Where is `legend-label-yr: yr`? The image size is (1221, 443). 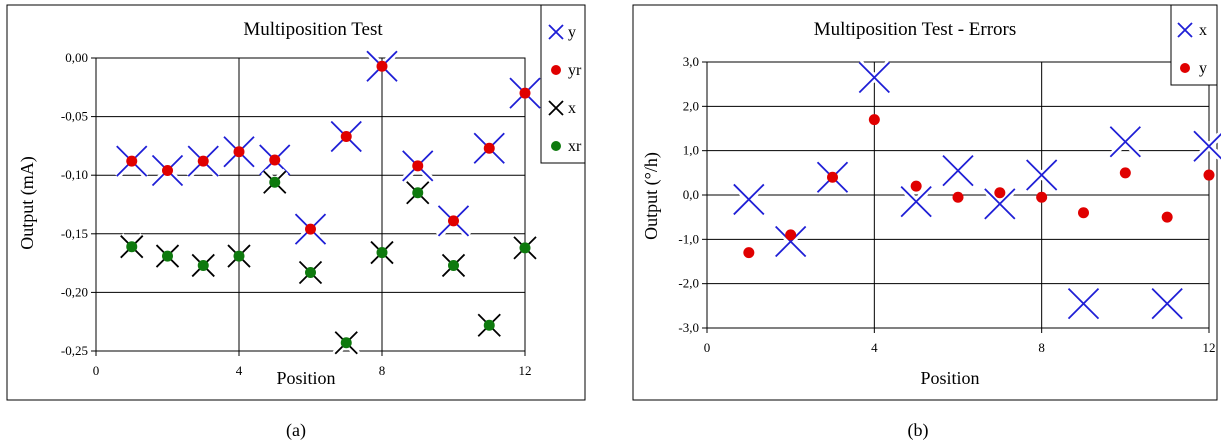
legend-label-yr: yr is located at coordinates (575, 70).